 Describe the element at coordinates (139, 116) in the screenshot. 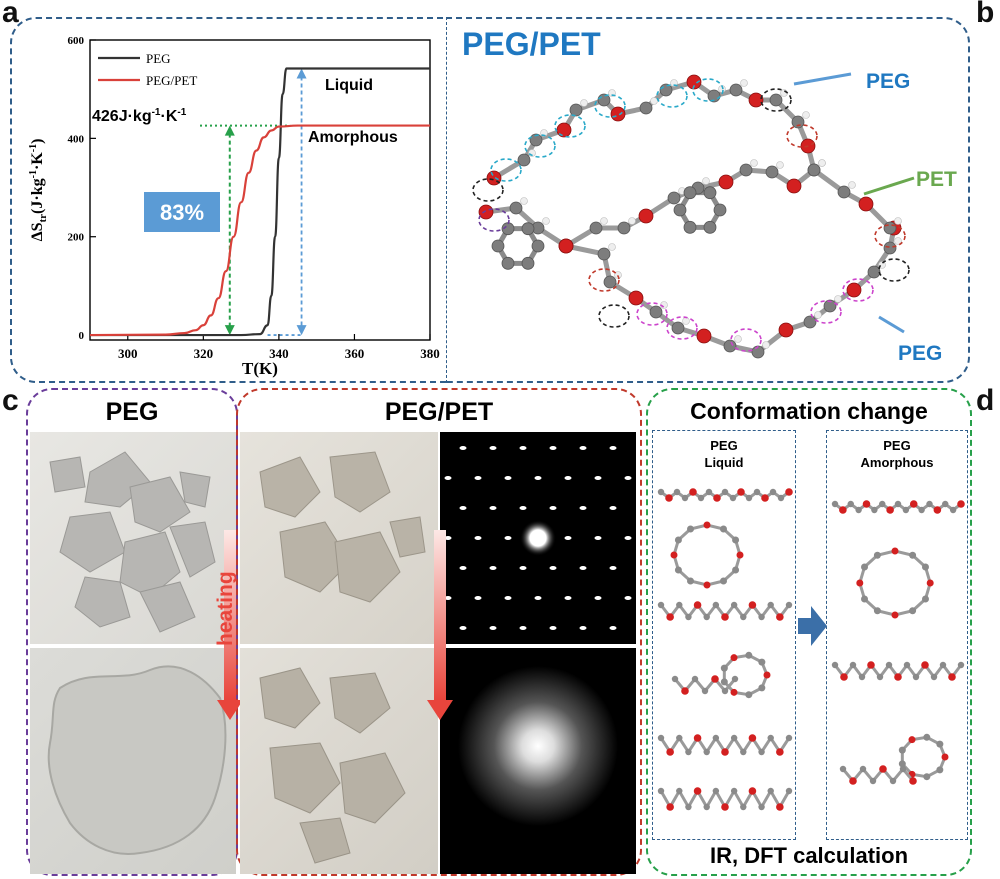

I see `value-annotation: 426J·kg-1·K-1` at that location.